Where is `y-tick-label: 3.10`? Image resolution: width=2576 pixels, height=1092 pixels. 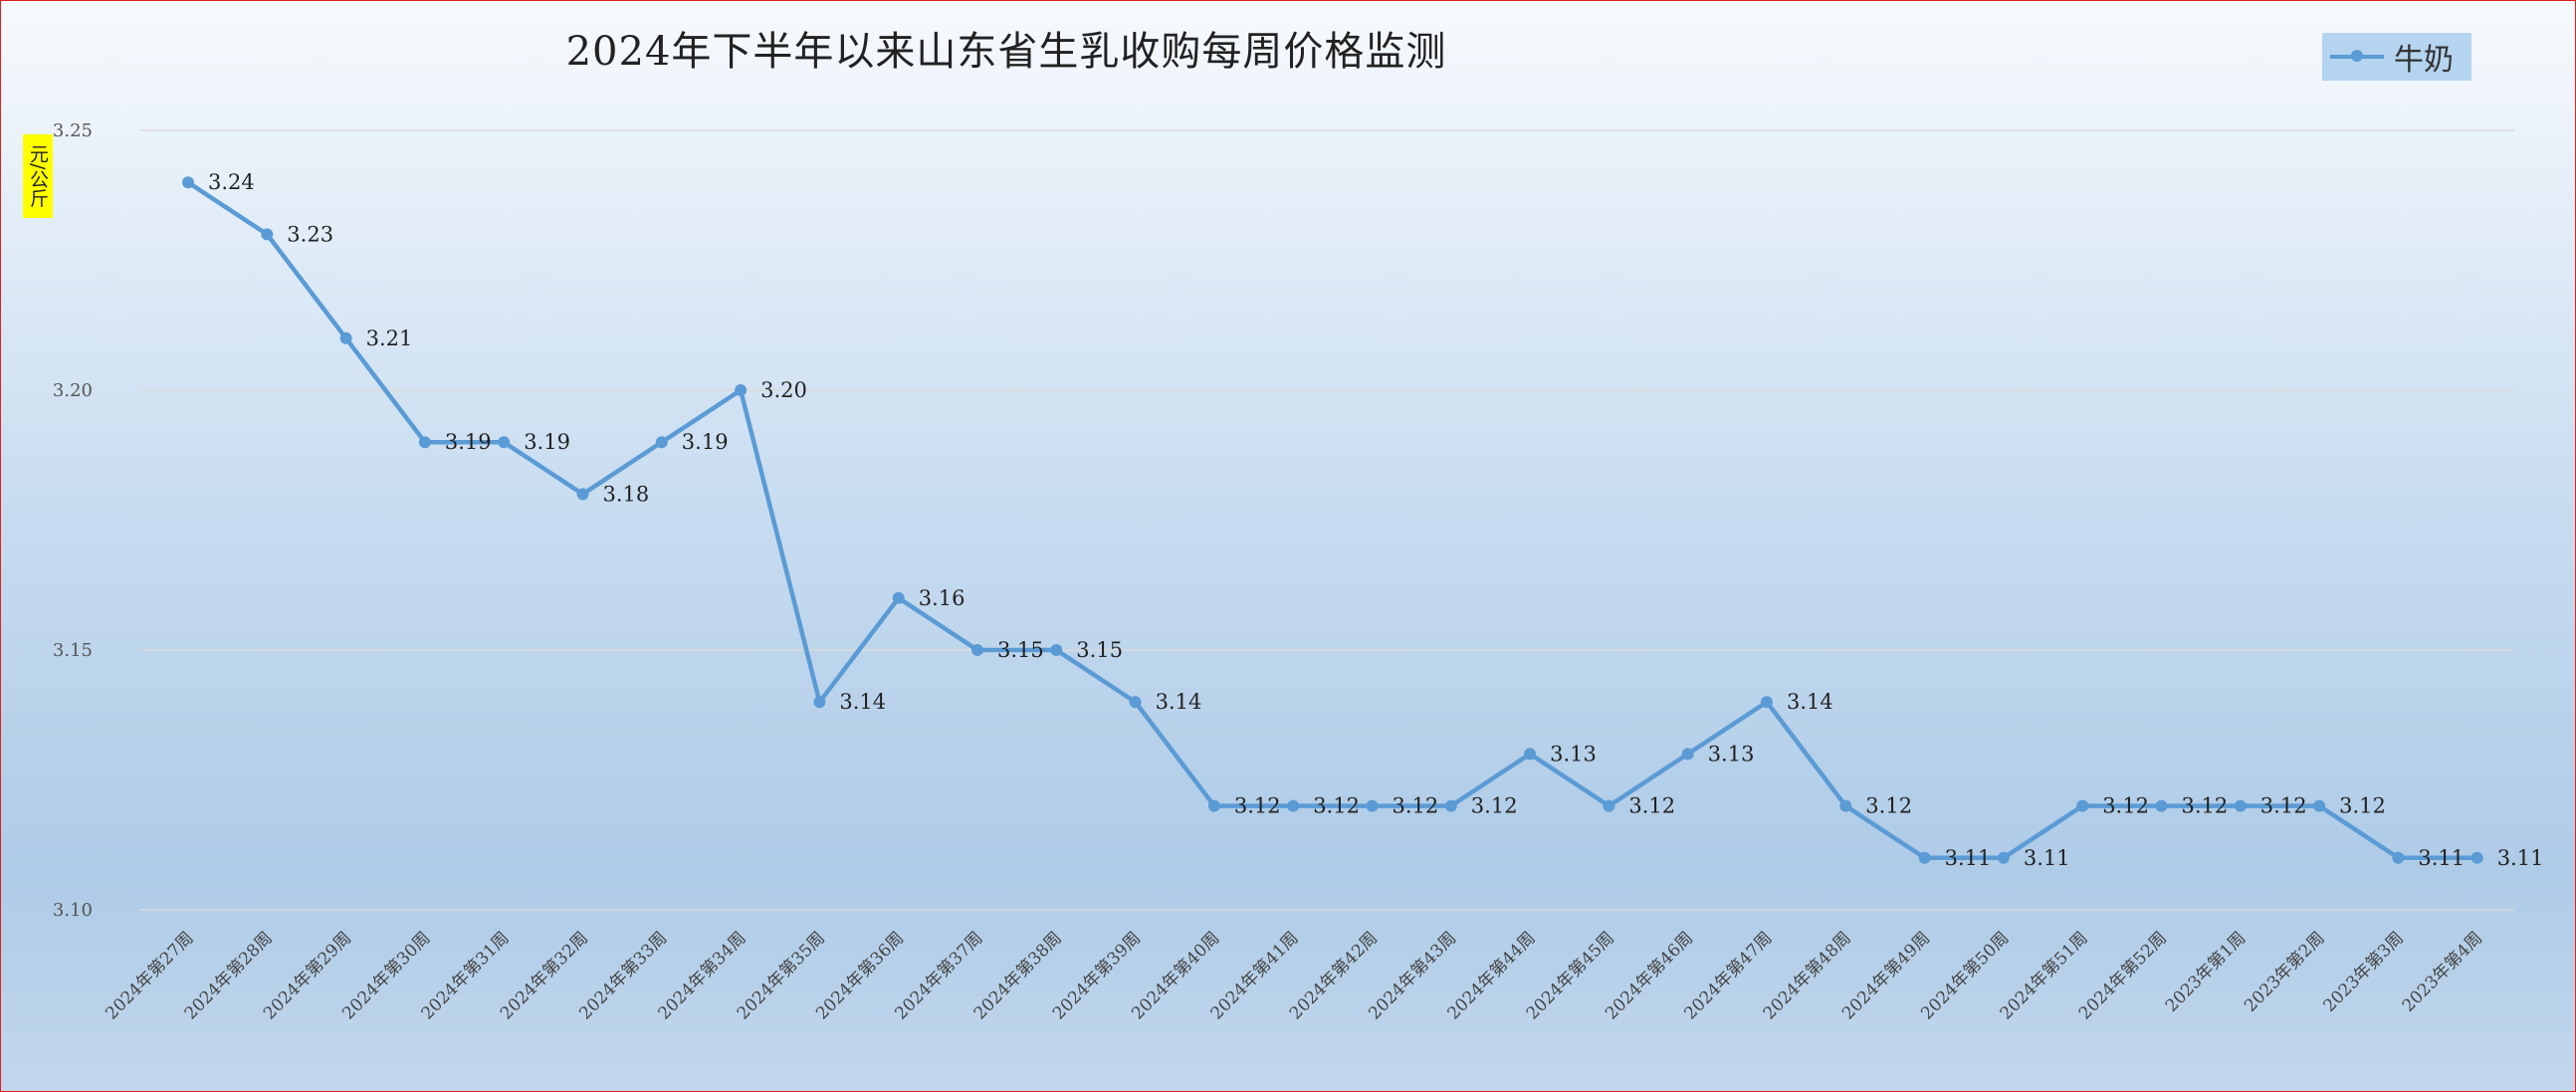
y-tick-label: 3.10 is located at coordinates (73, 910).